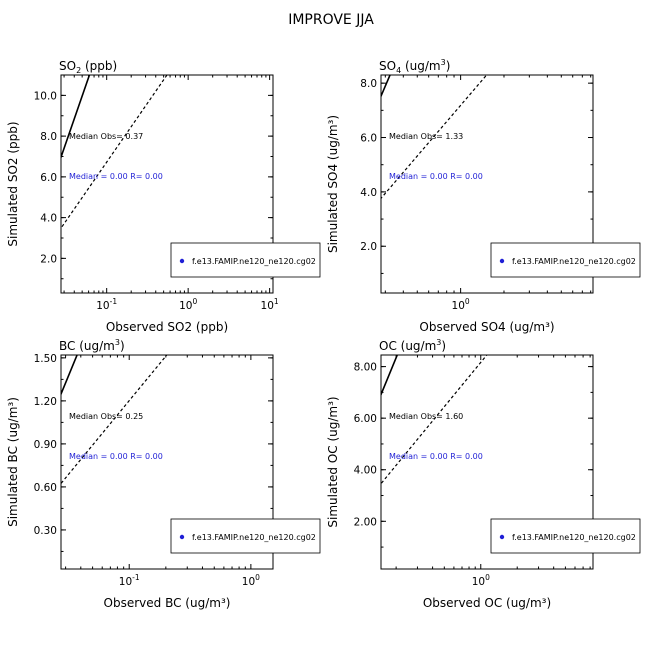 The width and height of the screenshot is (648, 648). Describe the element at coordinates (167, 327) in the screenshot. I see `x-axis-label: Observed SO2 (ppb)` at that location.